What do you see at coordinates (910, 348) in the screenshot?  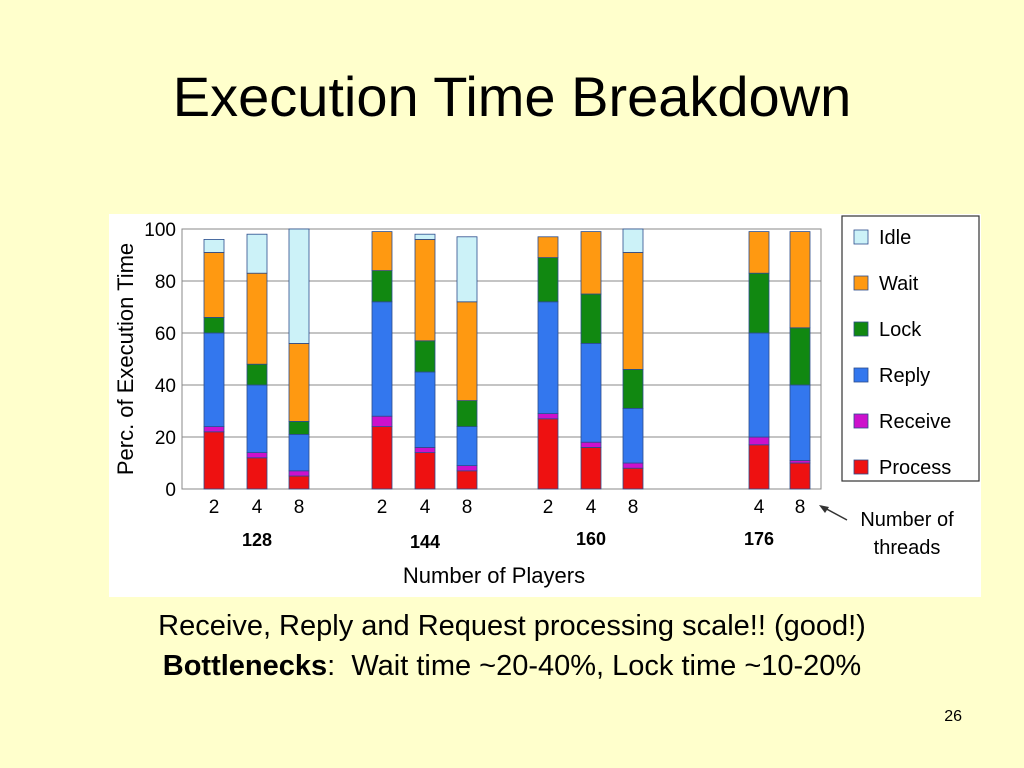 I see `legend-box` at bounding box center [910, 348].